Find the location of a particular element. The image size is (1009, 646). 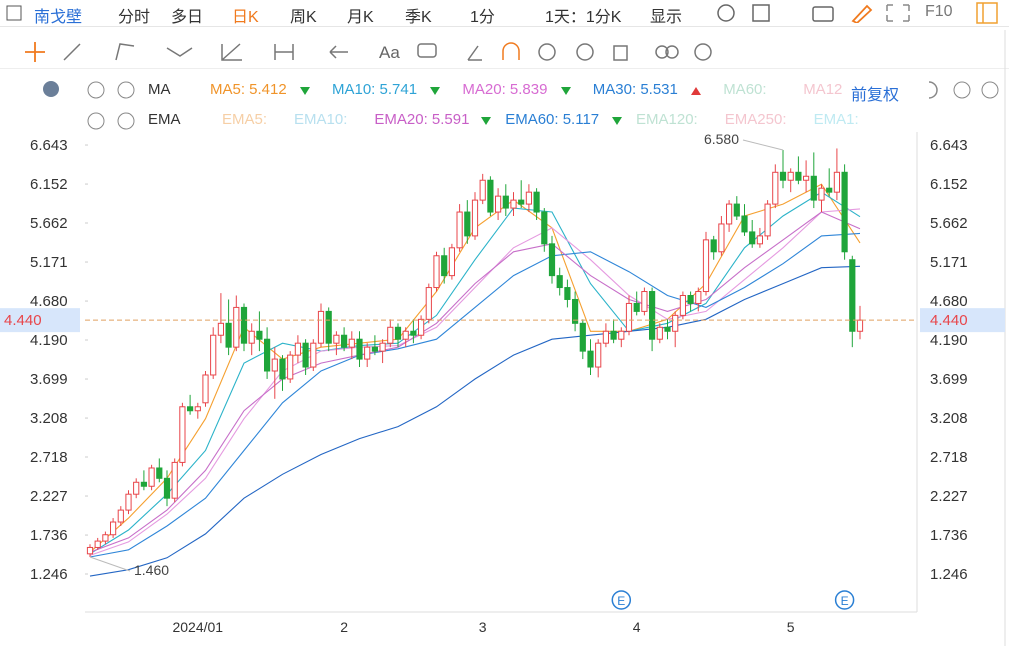

minute-select: 1分 is located at coordinates (482, 17).